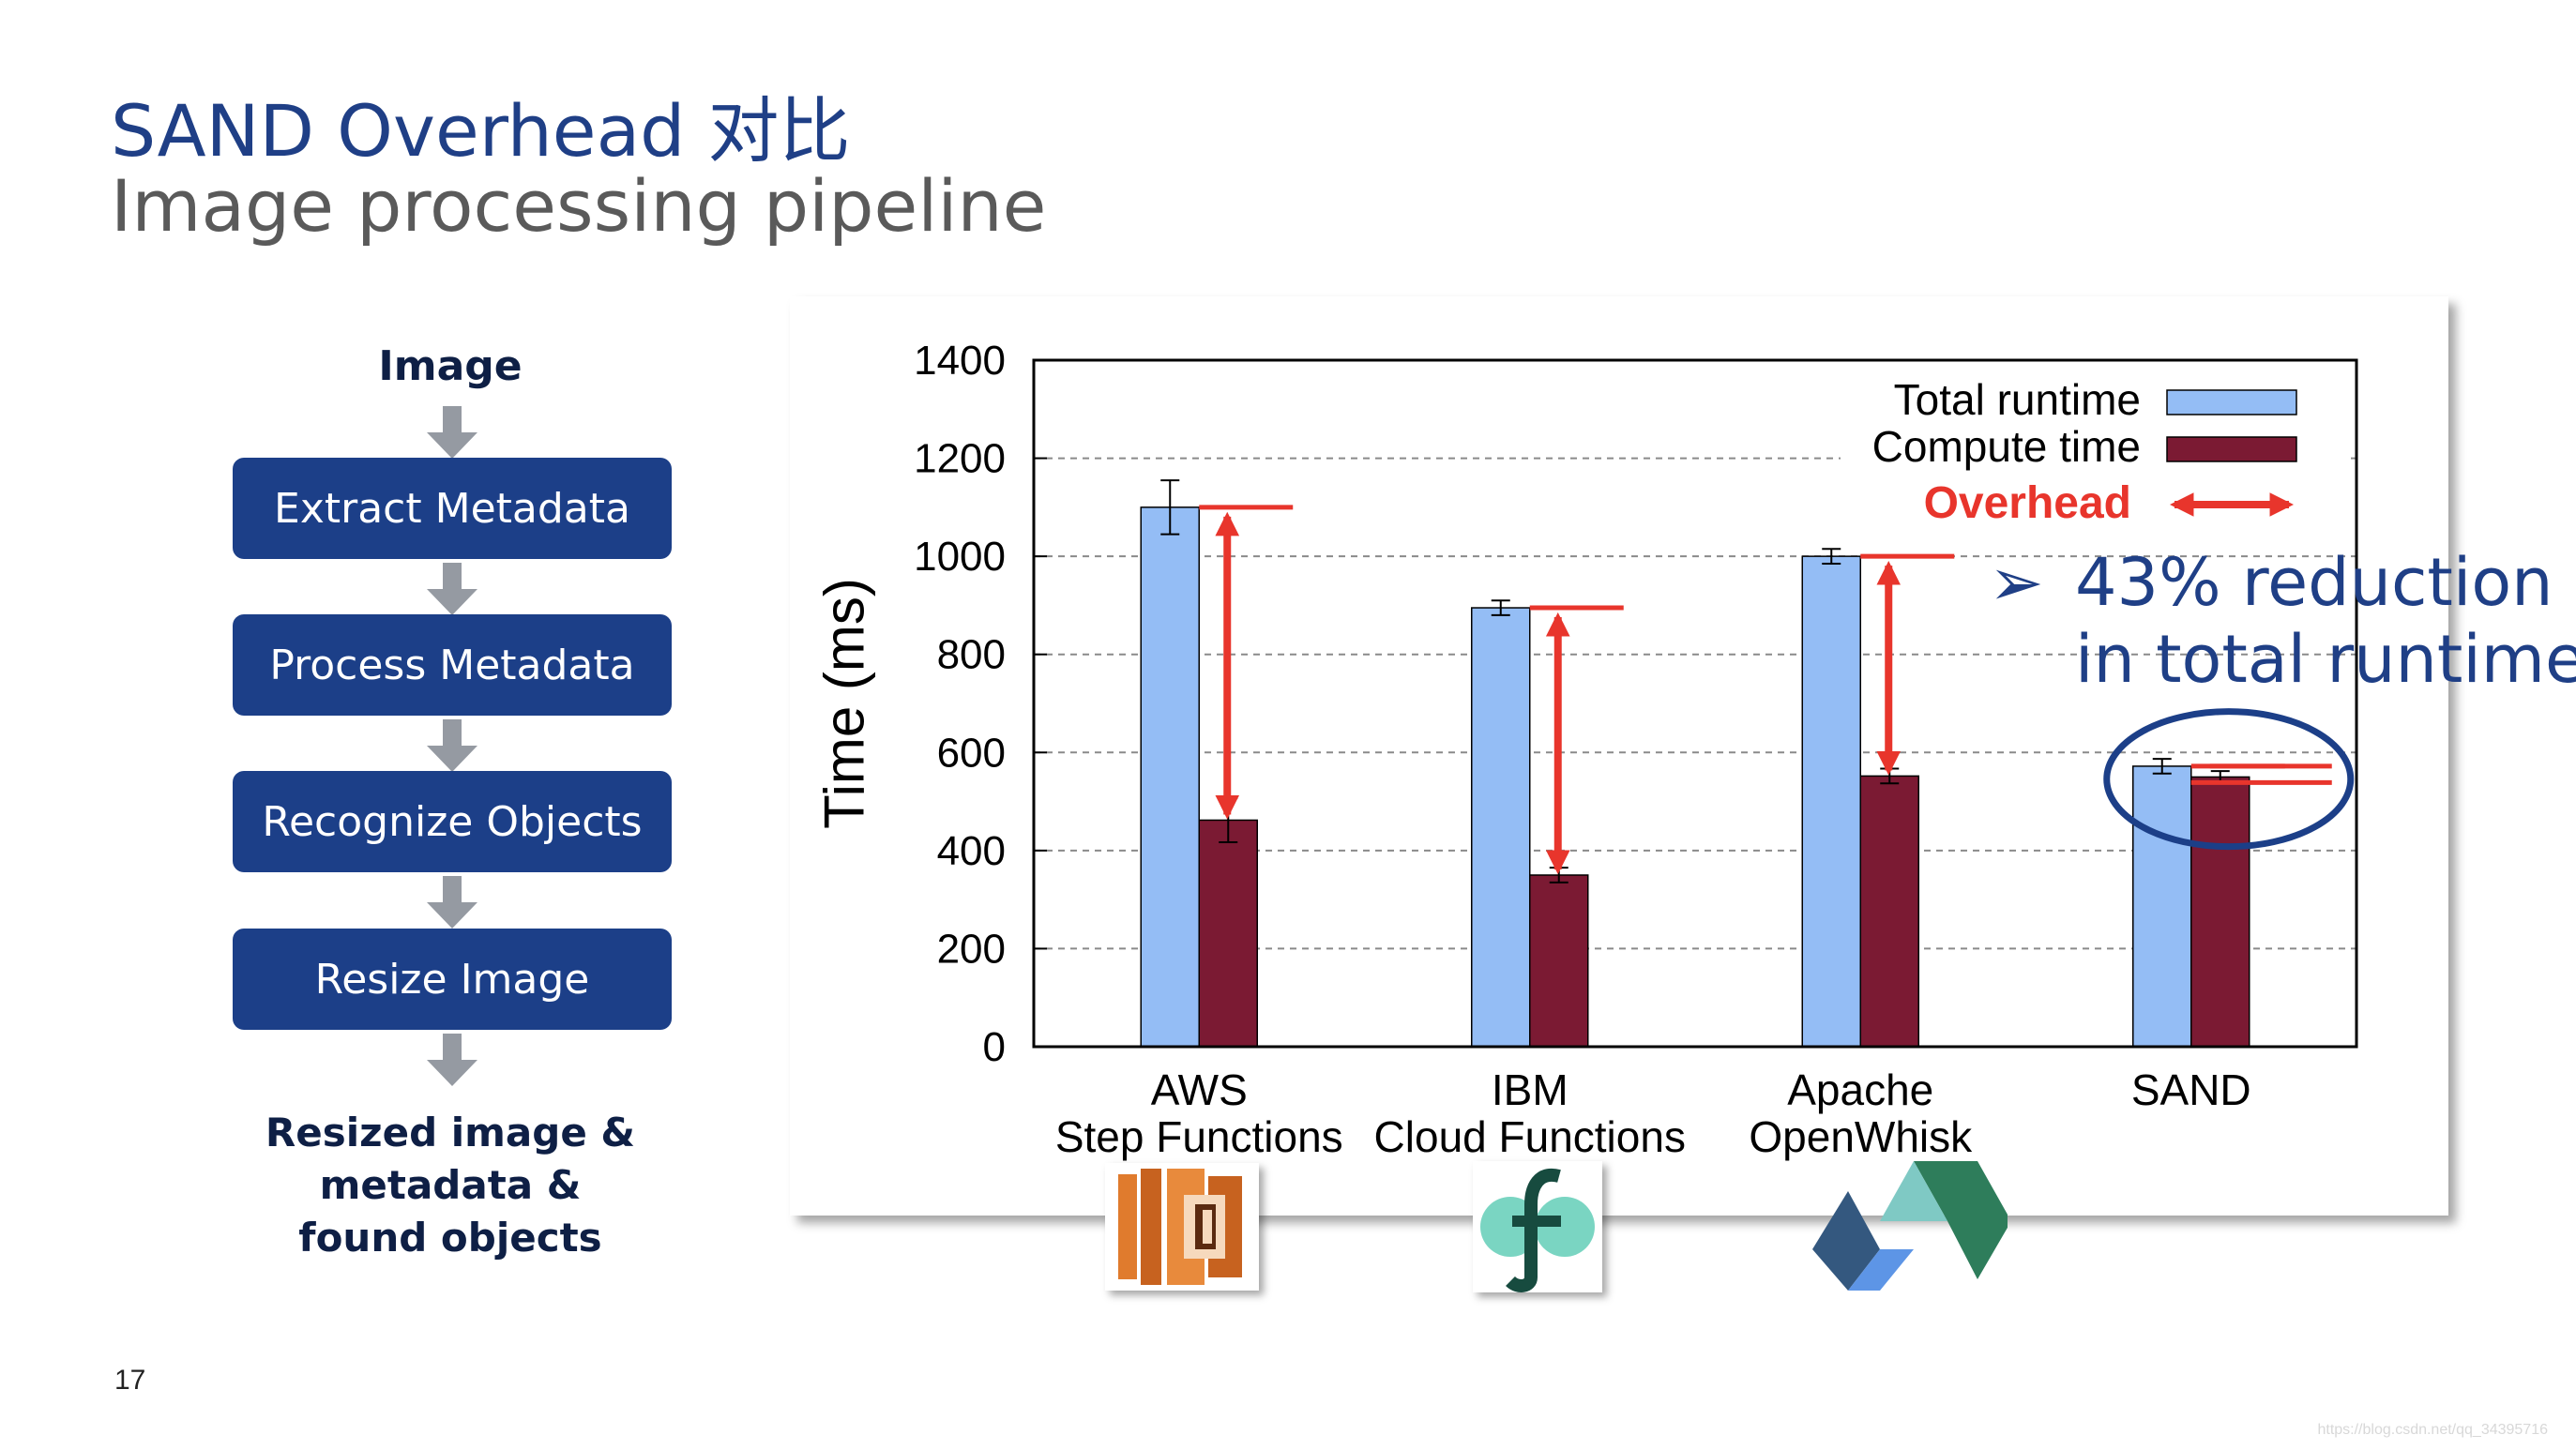 The width and height of the screenshot is (2576, 1450). I want to click on y-tick-label: 400, so click(971, 851).